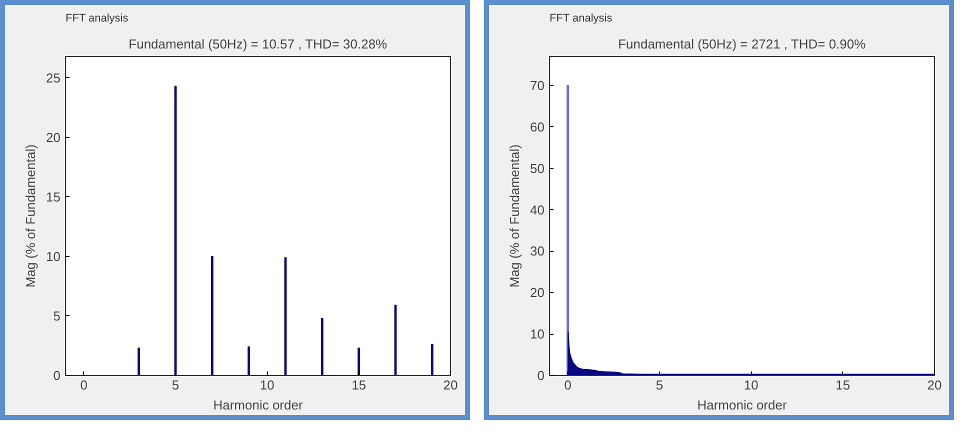  Describe the element at coordinates (537, 85) in the screenshot. I see `y-tick-label: 70` at that location.